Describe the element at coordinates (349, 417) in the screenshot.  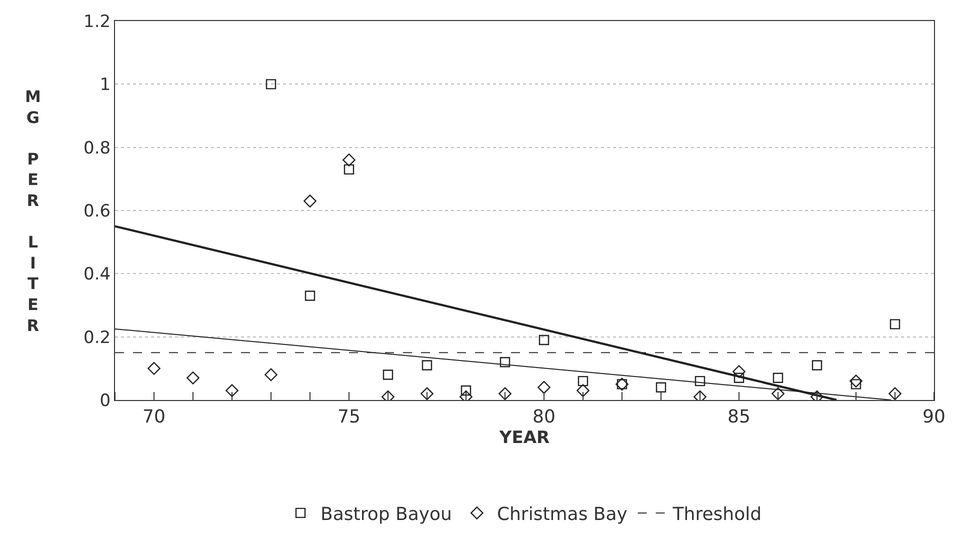
I see `x-tick-label: 75` at that location.